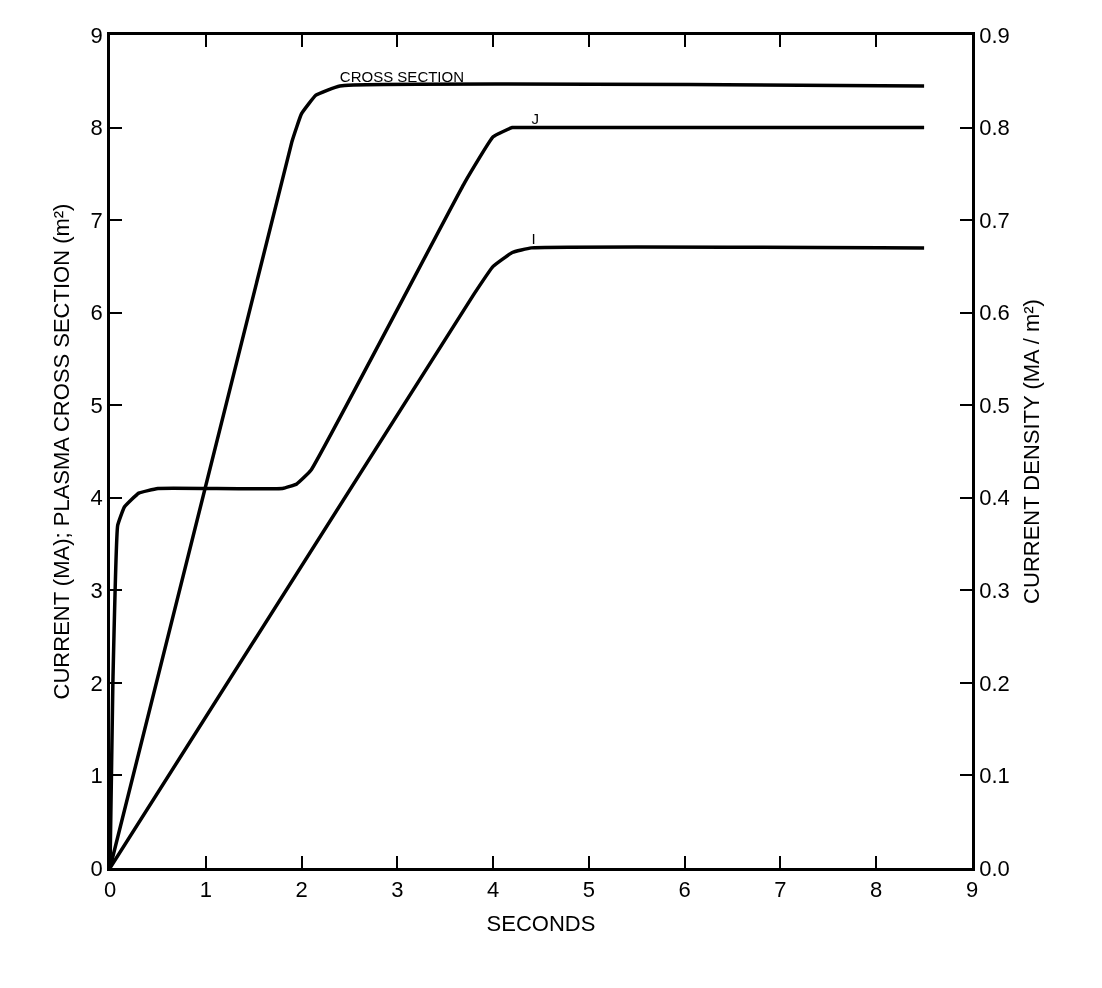 This screenshot has height=988, width=1102. What do you see at coordinates (96, 313) in the screenshot?
I see `y-tick-label: 6` at bounding box center [96, 313].